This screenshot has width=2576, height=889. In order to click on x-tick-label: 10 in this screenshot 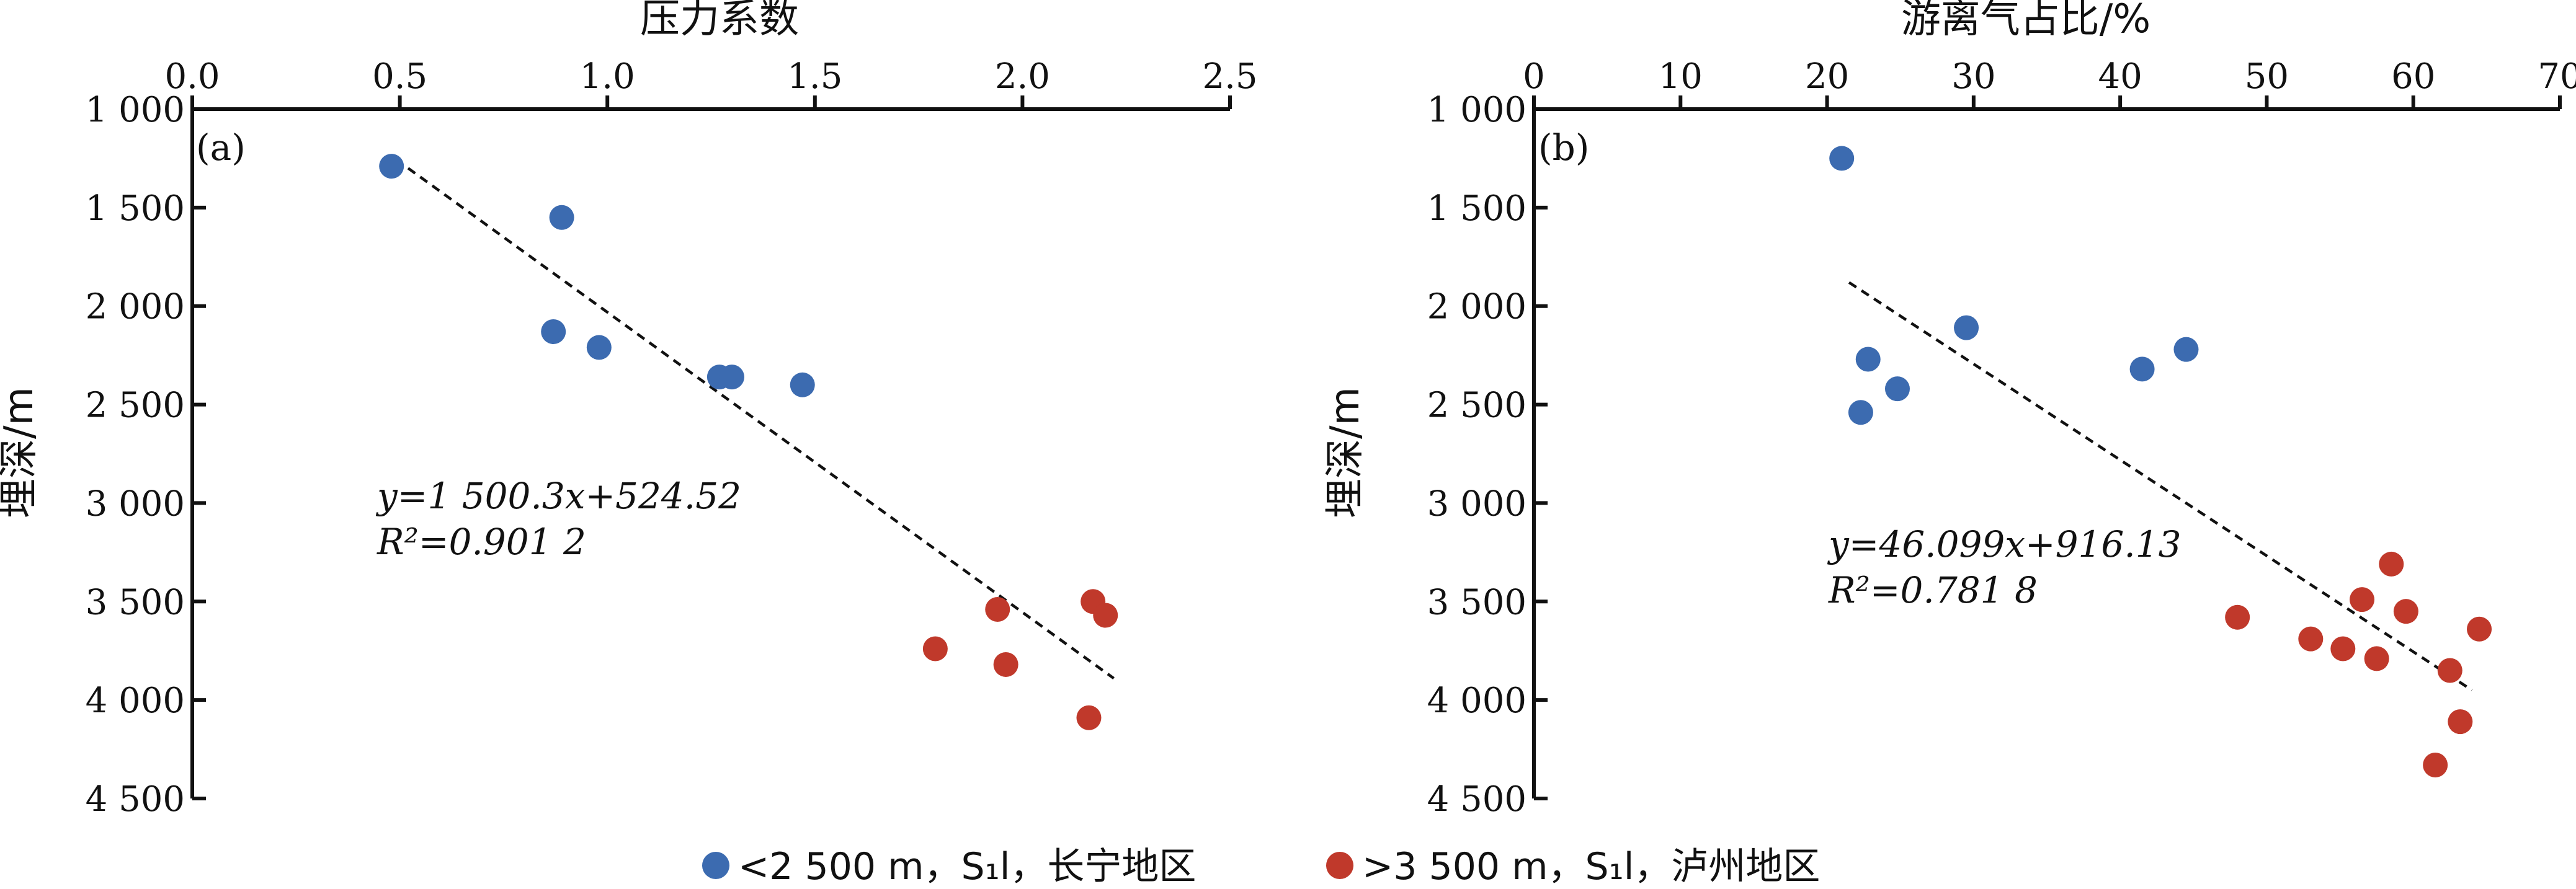, I will do `click(1681, 76)`.